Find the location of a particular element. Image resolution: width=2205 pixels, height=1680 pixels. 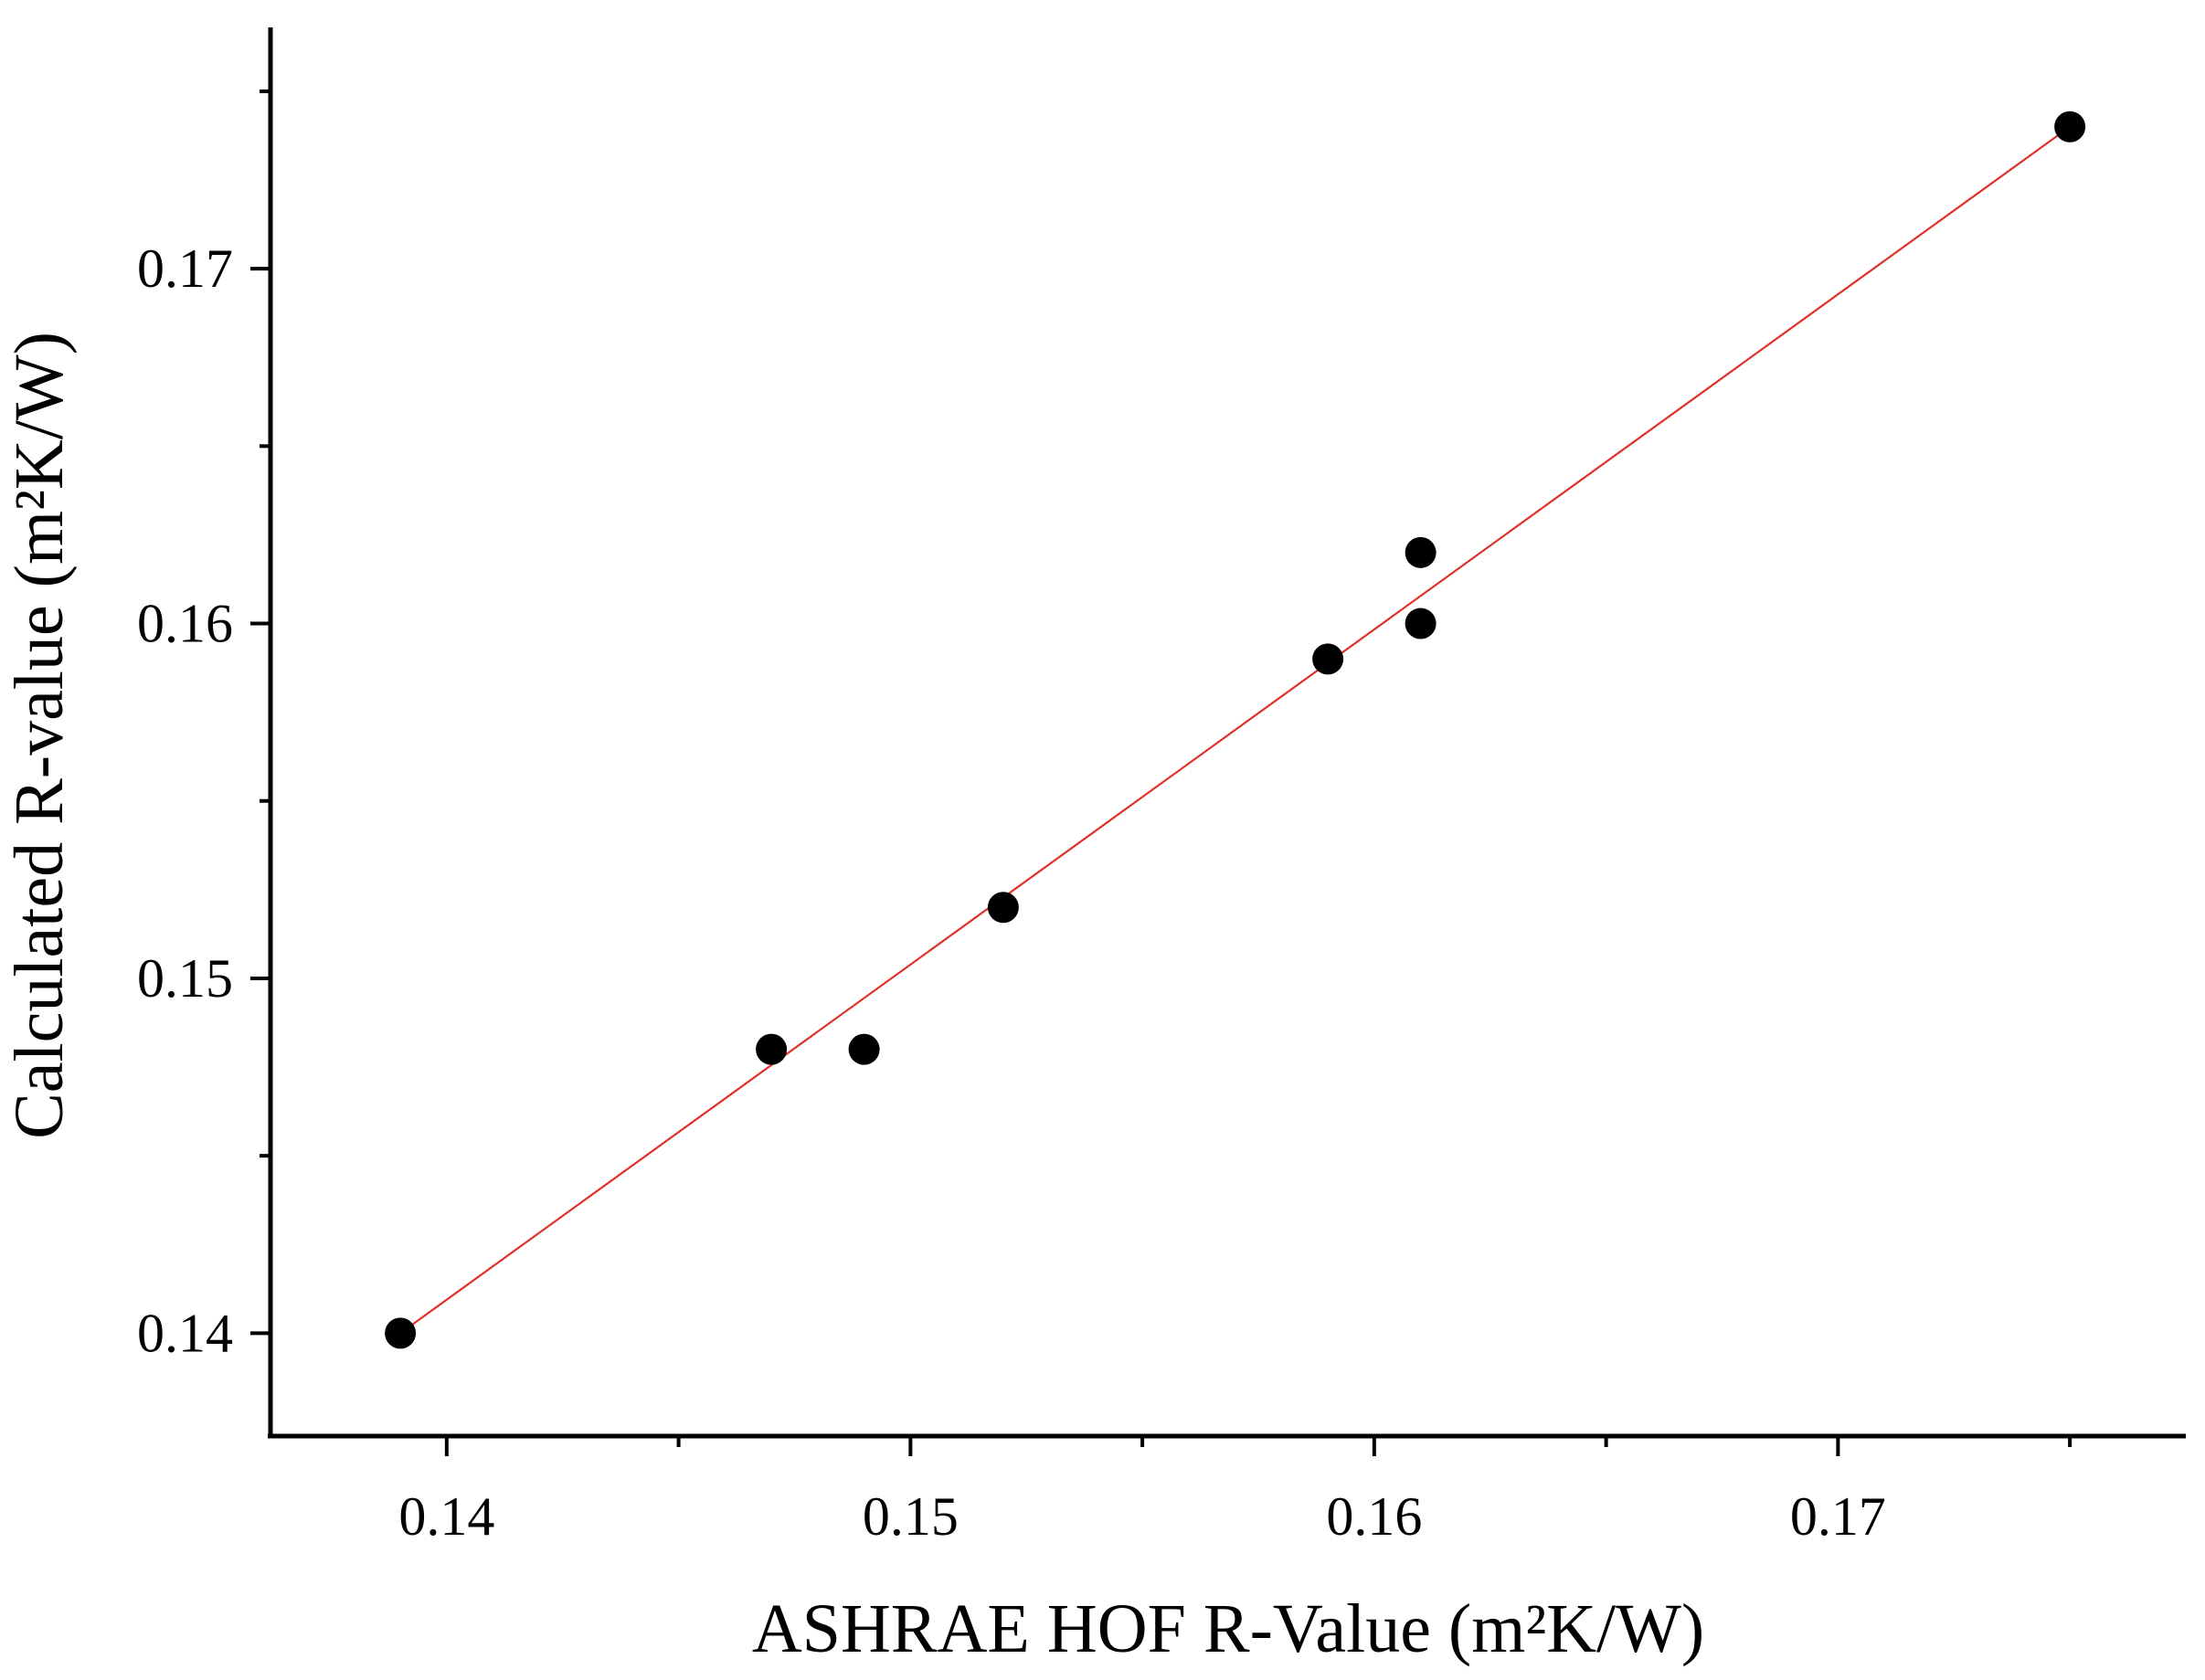

y-tick-label: 0.14 is located at coordinates (185, 1333).